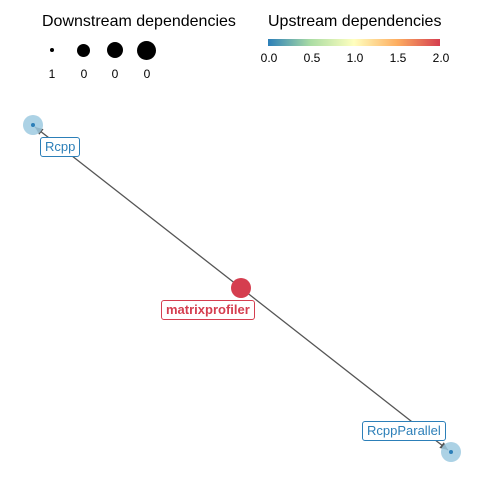 This screenshot has width=480, height=480. Describe the element at coordinates (355, 58) in the screenshot. I see `colorbar-tick-label: 1.0` at that location.